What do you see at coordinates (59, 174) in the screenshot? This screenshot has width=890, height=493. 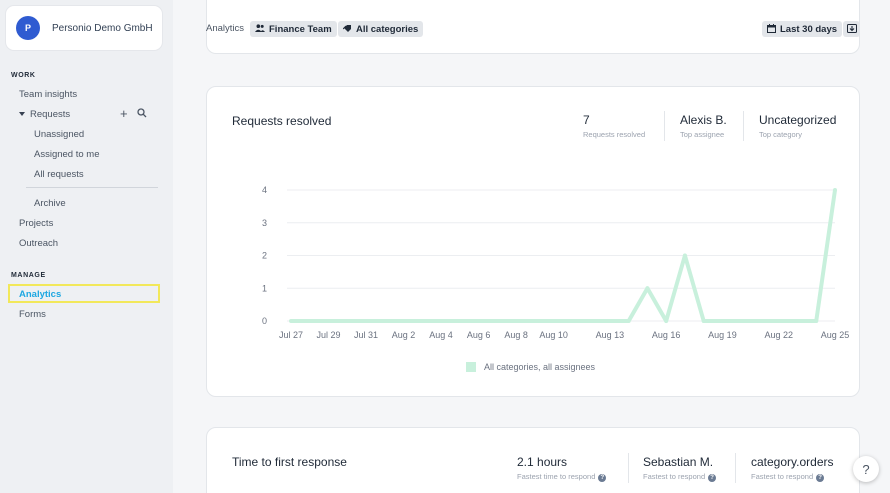 I see `sidebar-item-all-requests: All requests` at bounding box center [59, 174].